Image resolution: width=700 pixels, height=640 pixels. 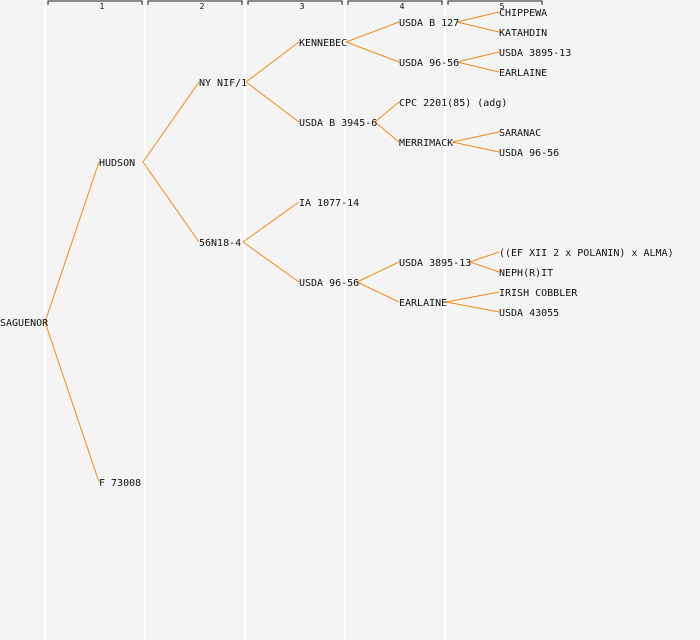 I want to click on edge-n5-to-n10, so click(x=372, y=52).